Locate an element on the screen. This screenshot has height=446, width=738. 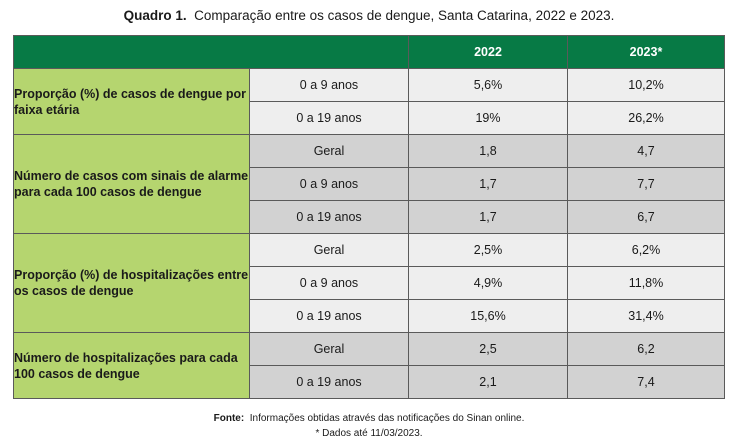
value-2023-cell: 6,2% is located at coordinates (646, 250).